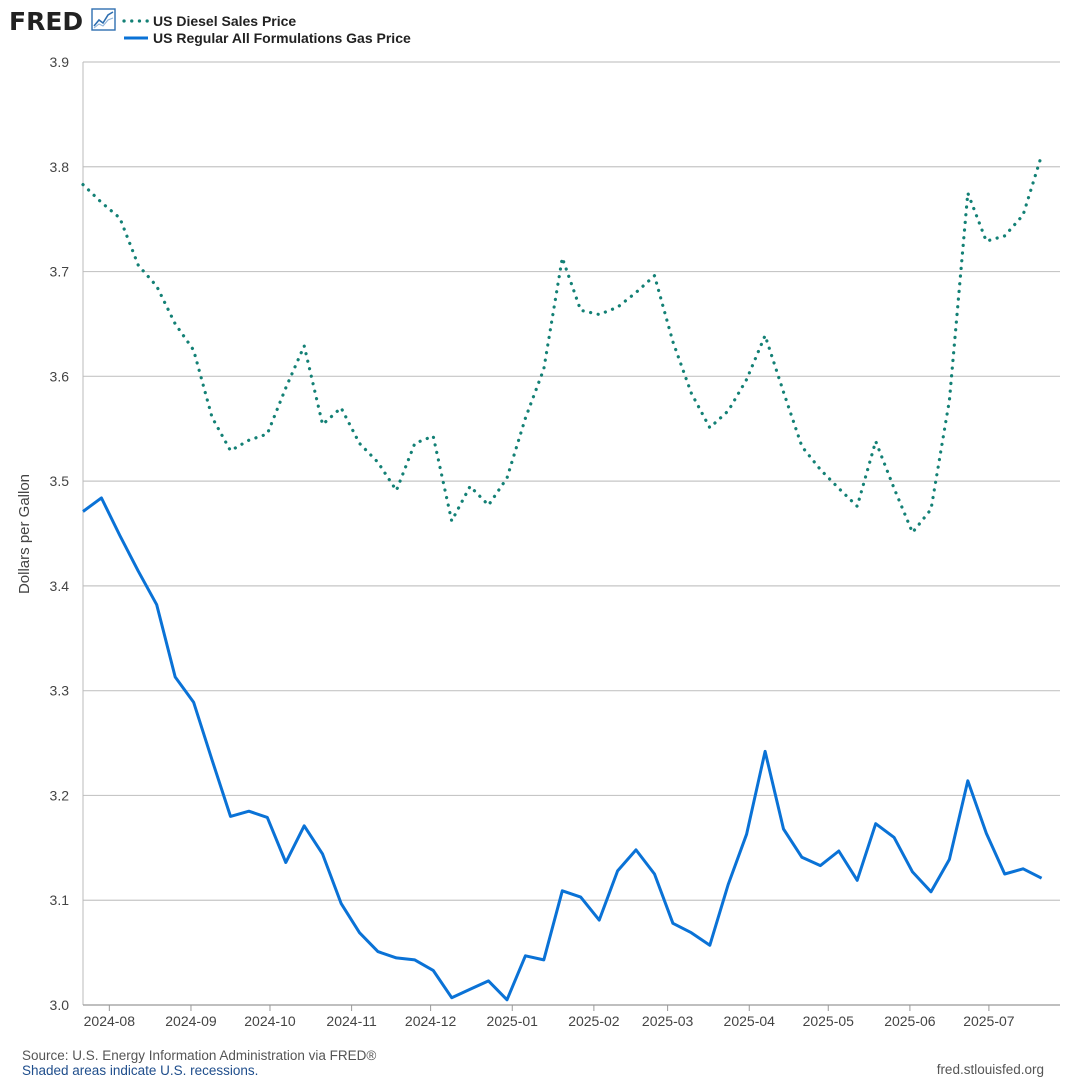 The width and height of the screenshot is (1080, 1080). Describe the element at coordinates (24, 534) in the screenshot. I see `y-axis-title: Dollars per Gallon` at that location.